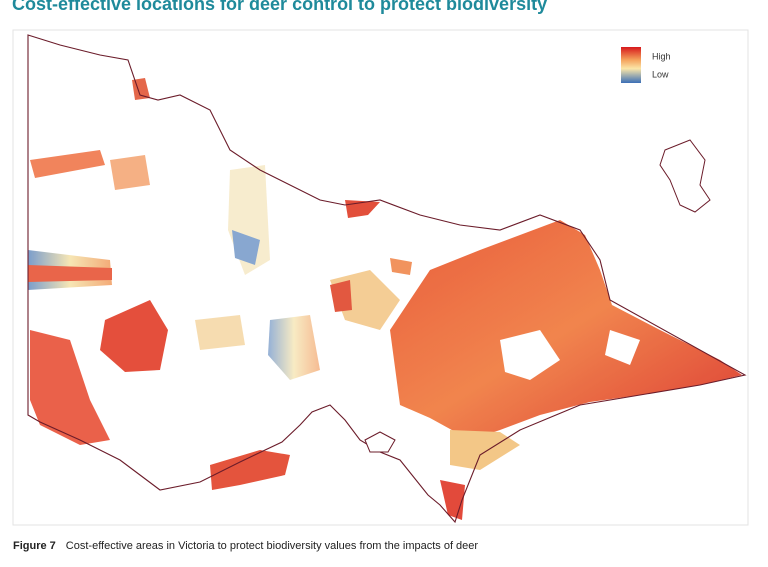 This screenshot has width=768, height=567. Describe the element at coordinates (661, 56) in the screenshot. I see `legend-high: High` at that location.